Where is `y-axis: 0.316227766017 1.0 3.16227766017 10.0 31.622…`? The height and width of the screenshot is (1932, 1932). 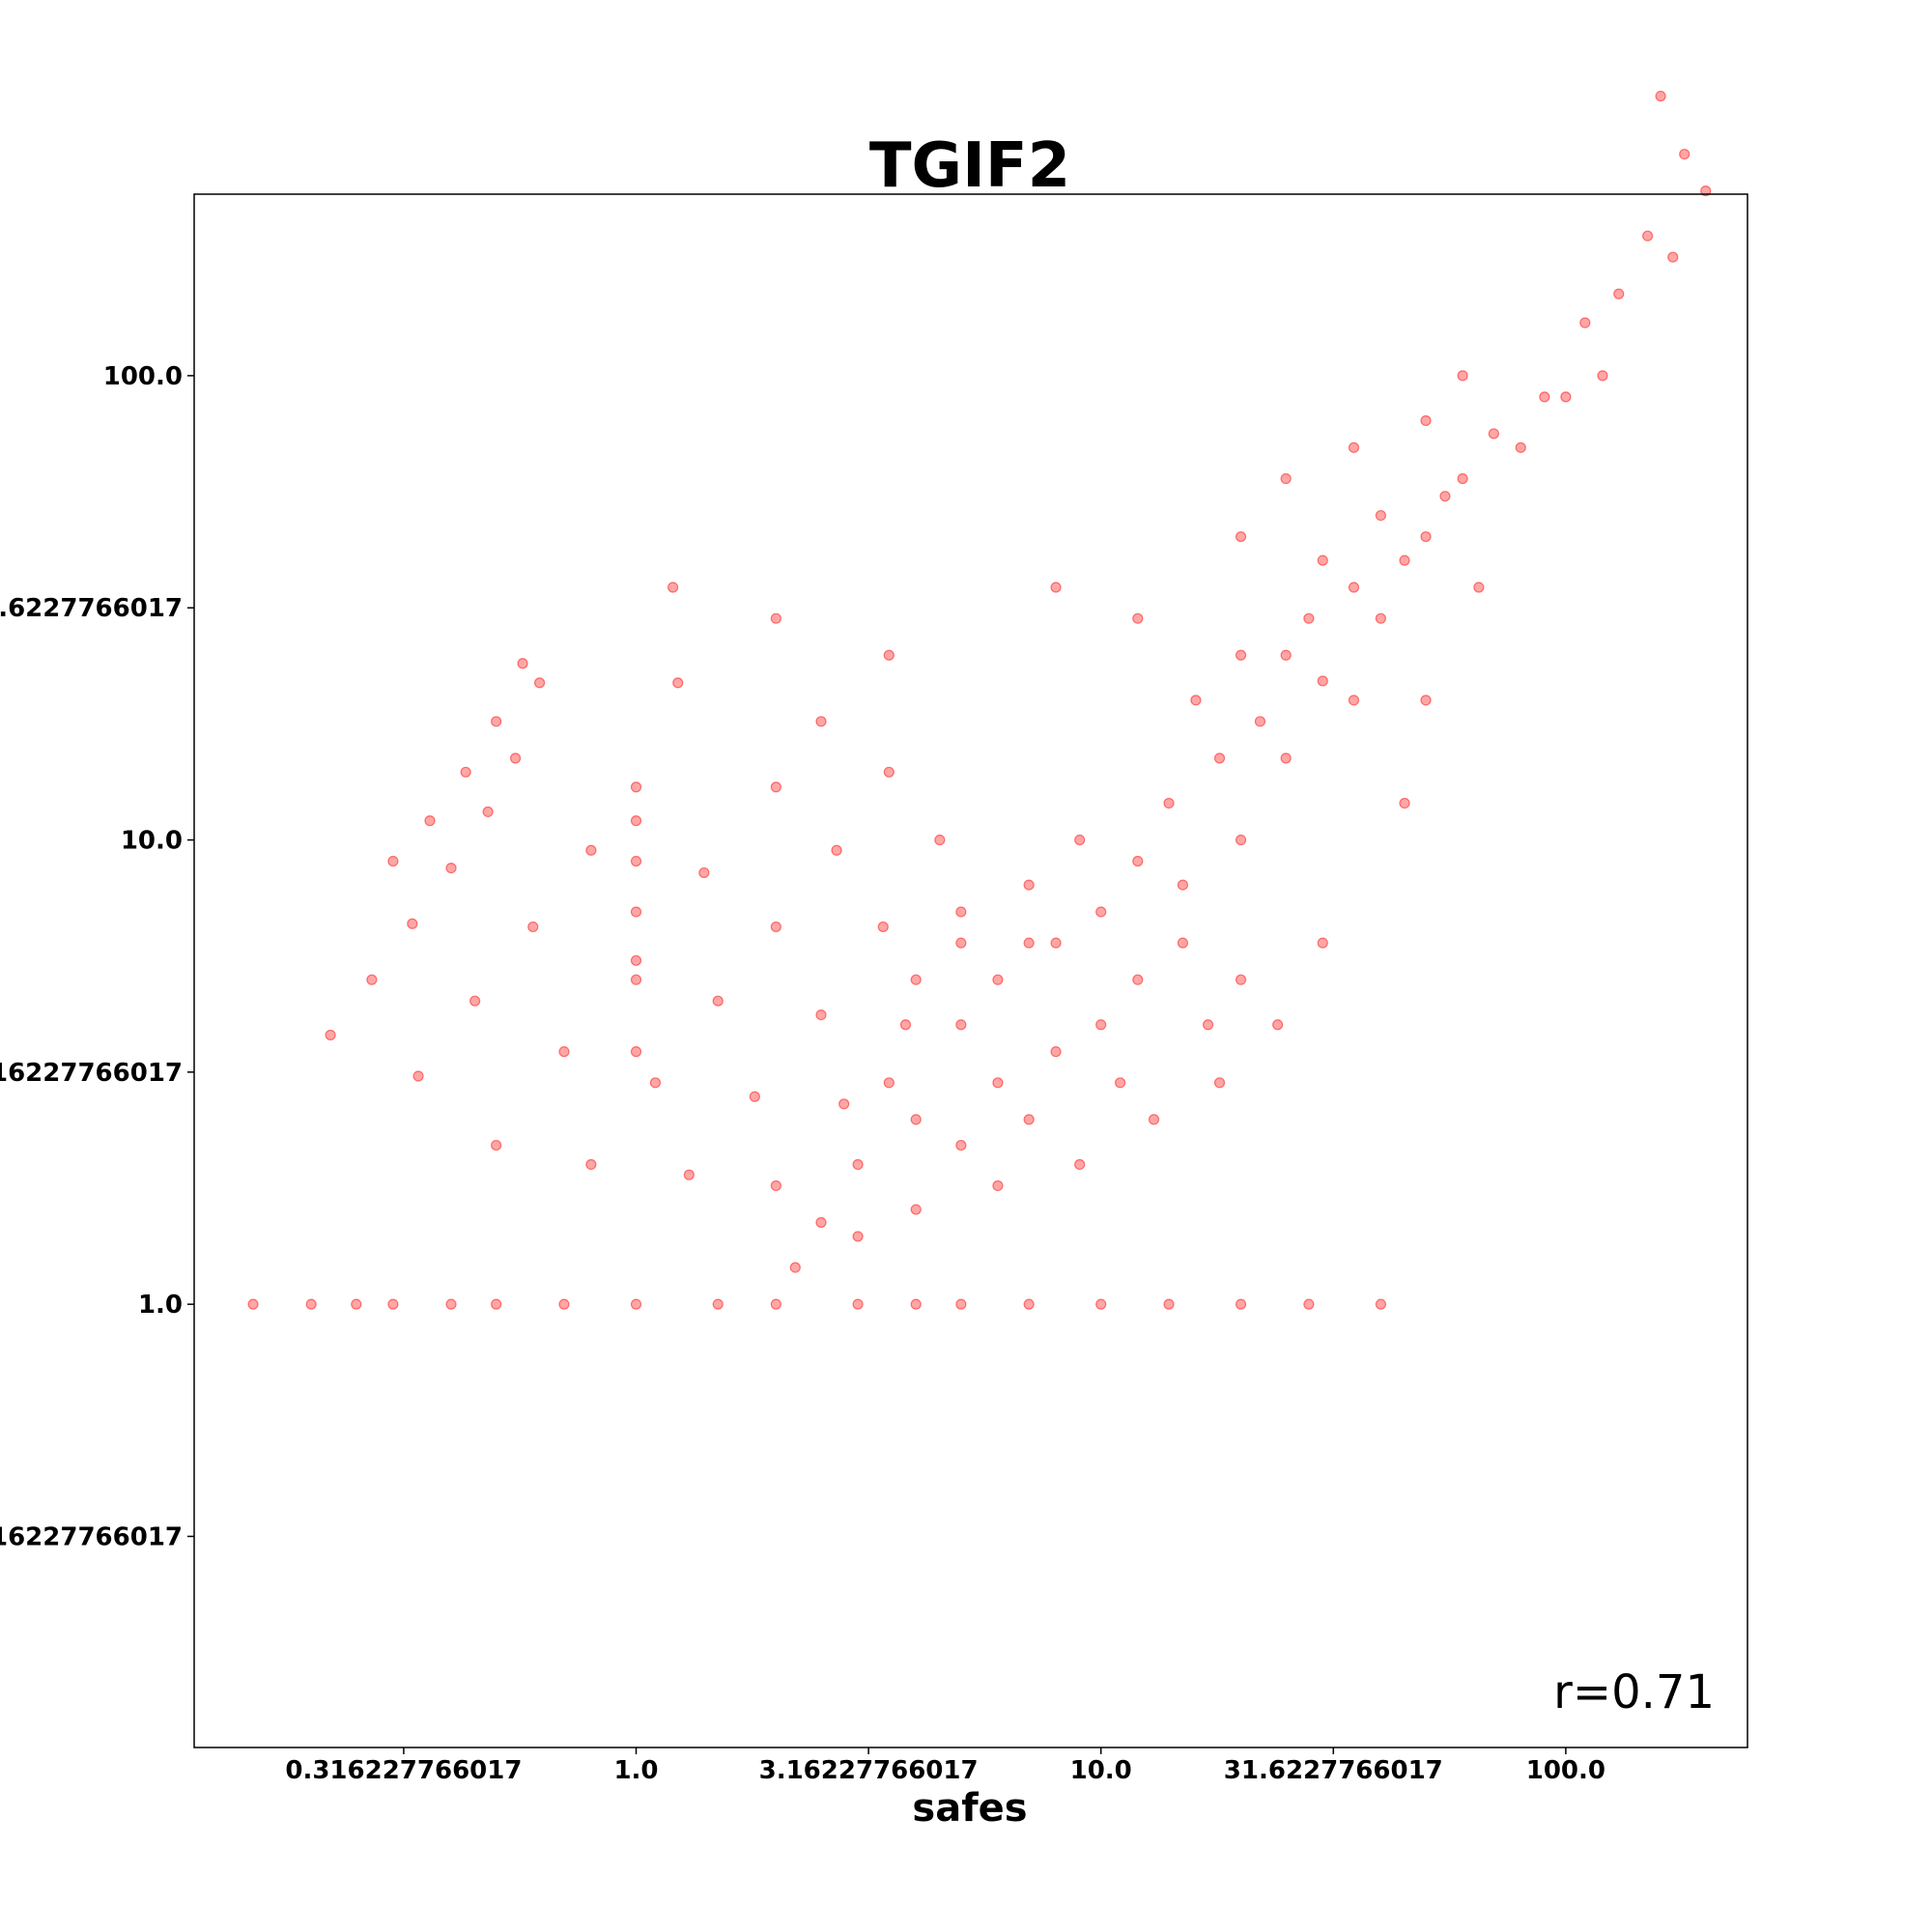 y-axis: 0.316227766017 1.0 3.16227766017 10.0 31.622… is located at coordinates (97, 956).